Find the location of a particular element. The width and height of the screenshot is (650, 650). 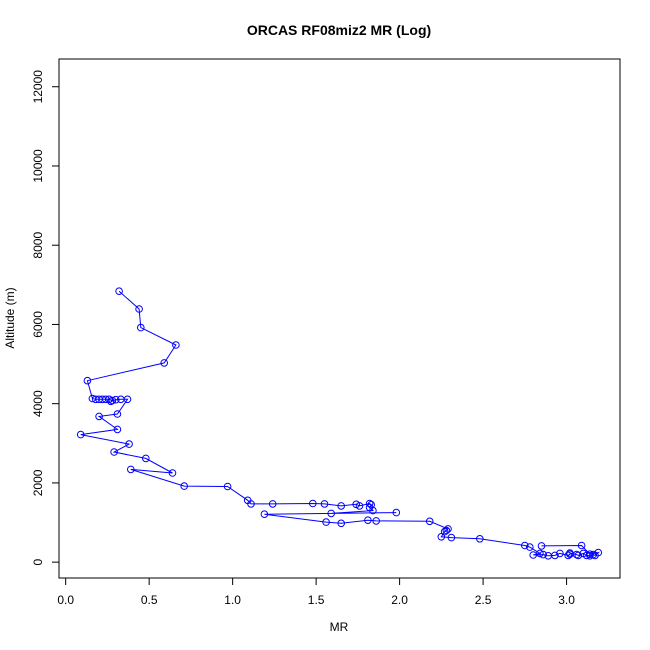

y-axis: 0 2000 4000 6000 8000 10000 12000 is located at coordinates (45, 317).